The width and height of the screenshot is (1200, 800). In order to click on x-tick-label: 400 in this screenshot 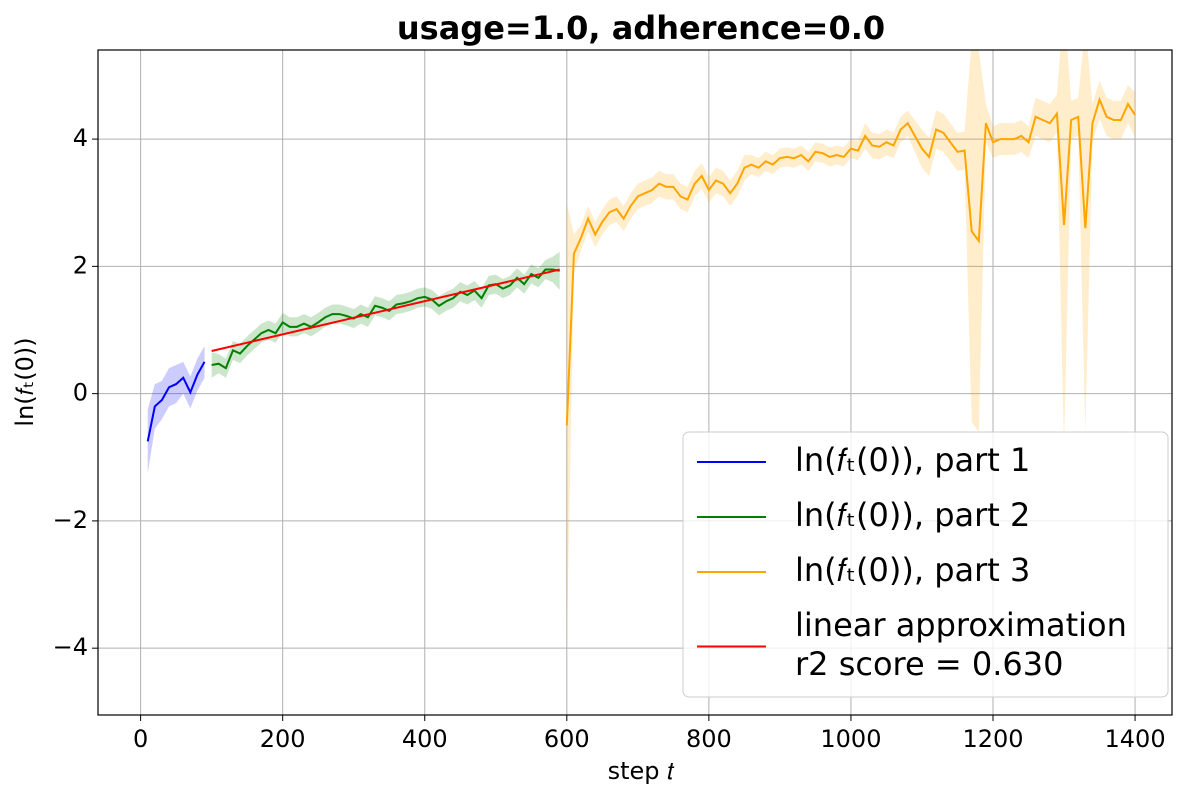, I will do `click(425, 739)`.